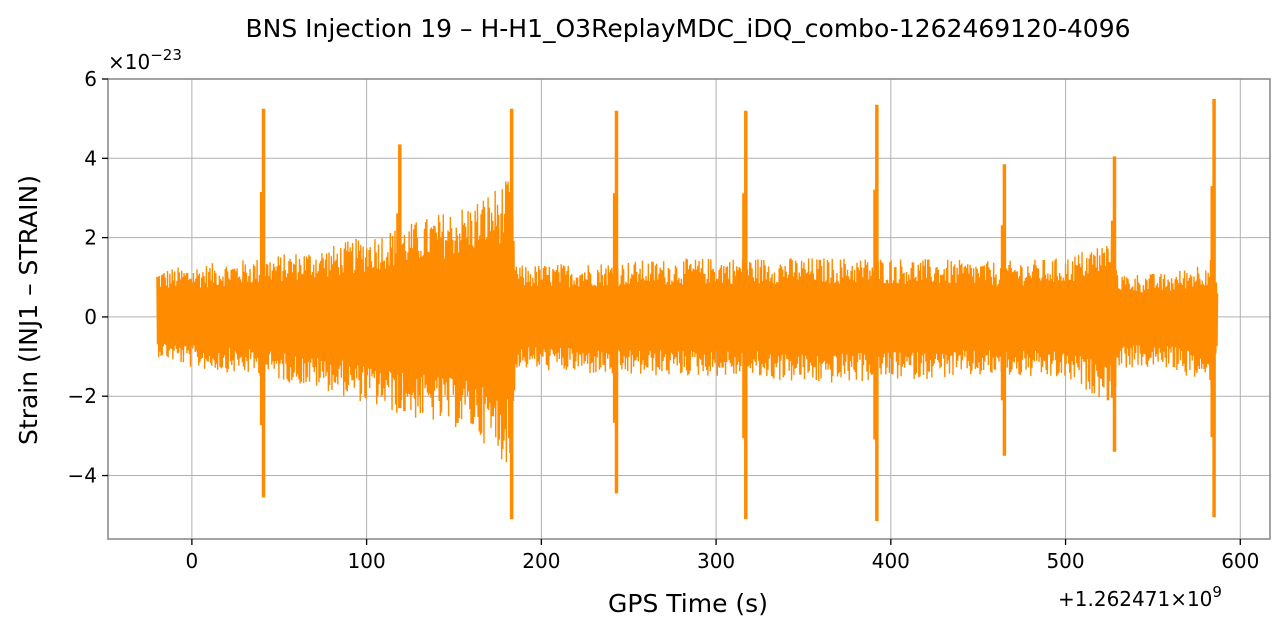  Describe the element at coordinates (891, 561) in the screenshot. I see `x-tick-label: 400` at that location.